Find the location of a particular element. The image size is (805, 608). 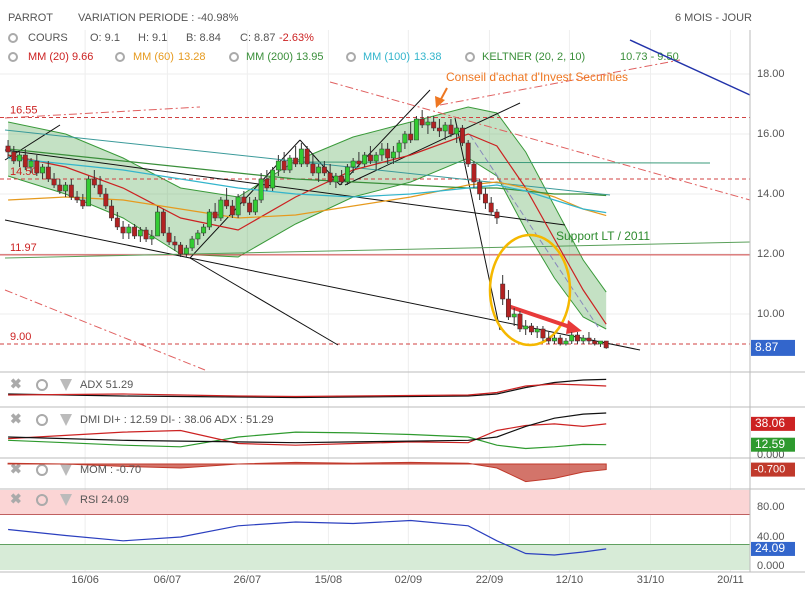

legend-keltner: KELTNER (20, 2, 10) is located at coordinates (533, 57).